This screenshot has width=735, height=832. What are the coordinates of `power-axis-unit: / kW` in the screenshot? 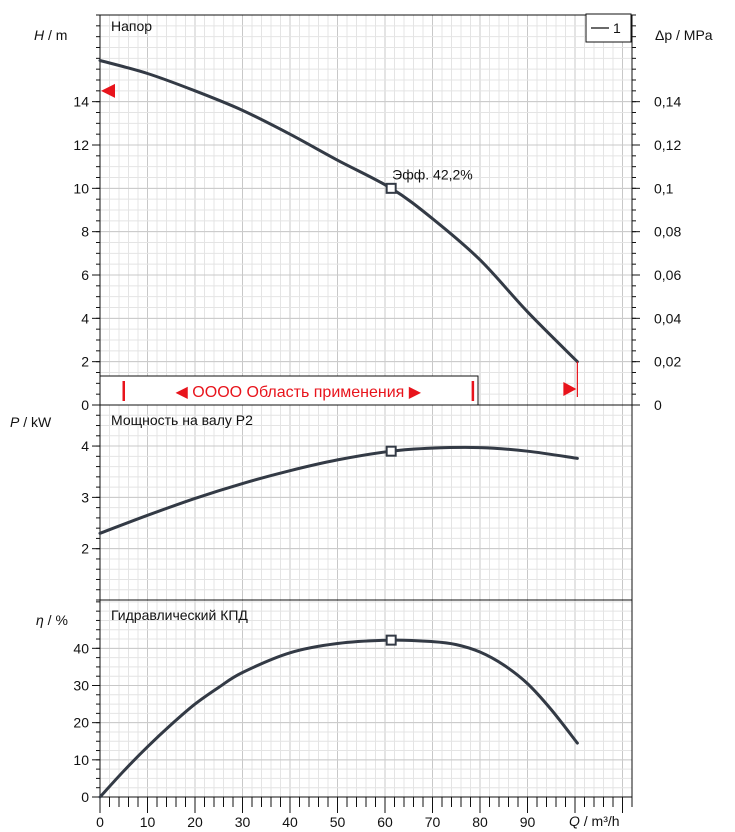 It's located at (35, 422).